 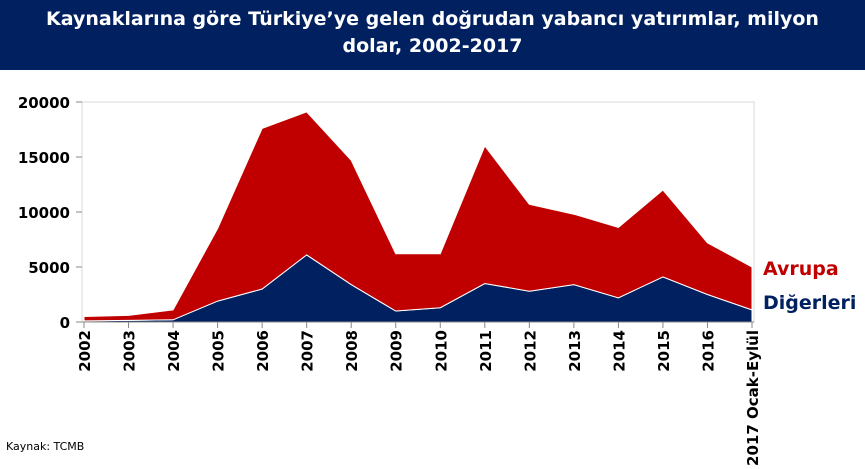 What do you see at coordinates (49, 268) in the screenshot?
I see `y-tick-label: 5000` at bounding box center [49, 268].